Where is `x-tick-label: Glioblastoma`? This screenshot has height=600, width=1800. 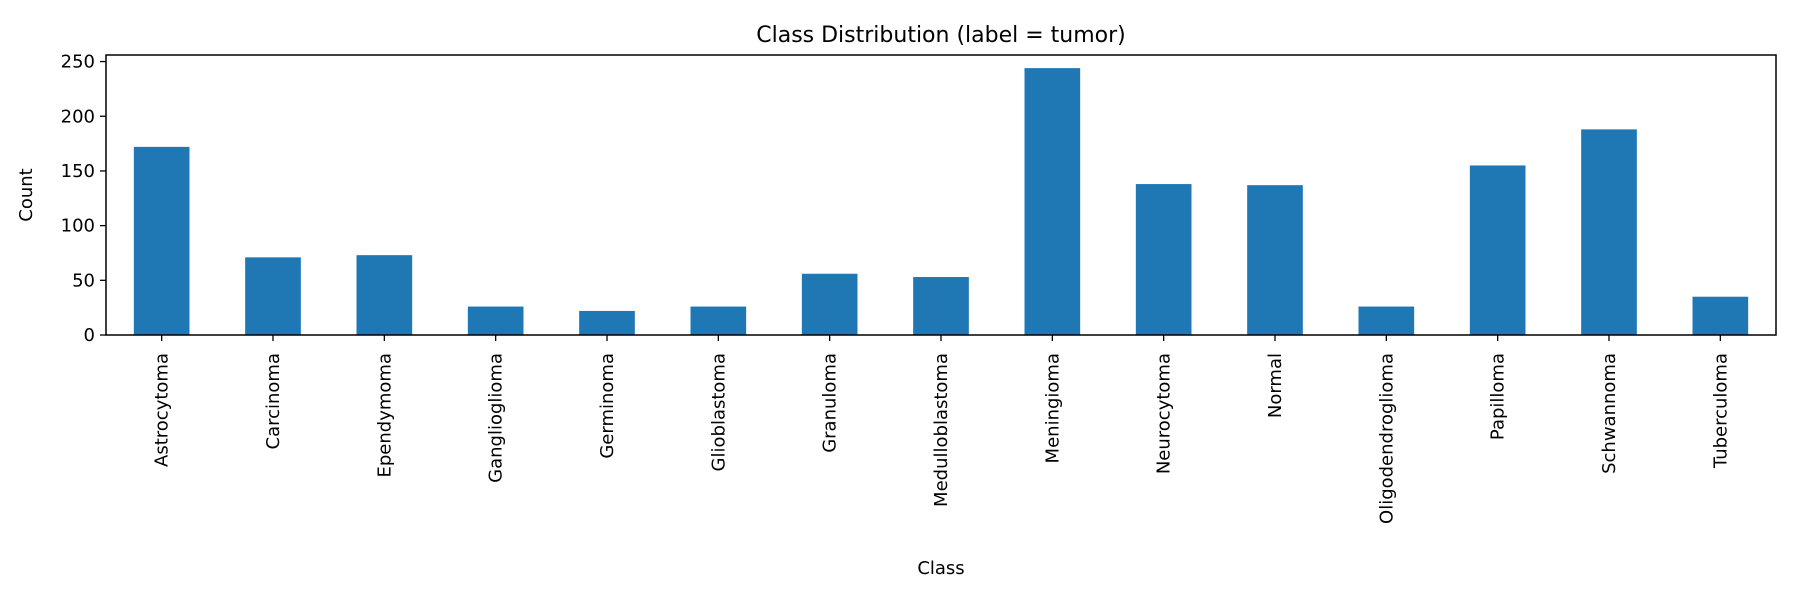
x-tick-label: Glioblastoma is located at coordinates (718, 412).